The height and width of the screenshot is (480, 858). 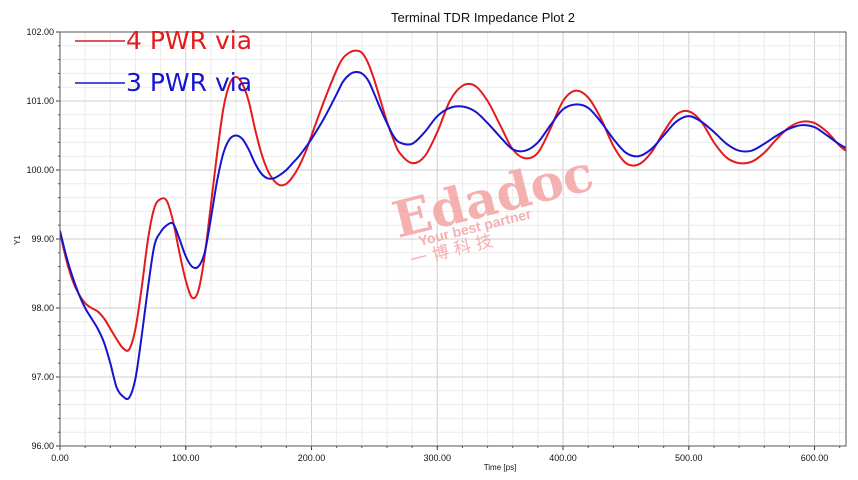 What do you see at coordinates (60, 458) in the screenshot?
I see `x-tick-label: 0.00` at bounding box center [60, 458].